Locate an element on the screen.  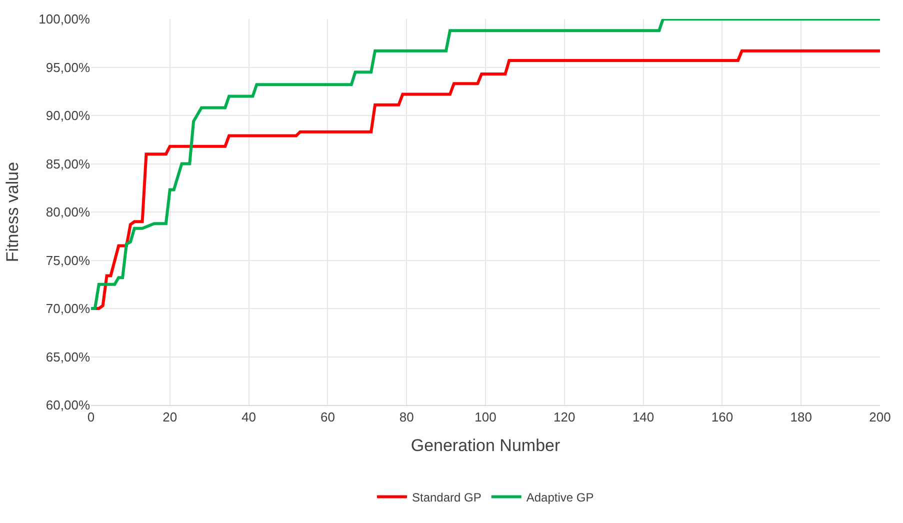
x-tick-label: 80 is located at coordinates (406, 417).